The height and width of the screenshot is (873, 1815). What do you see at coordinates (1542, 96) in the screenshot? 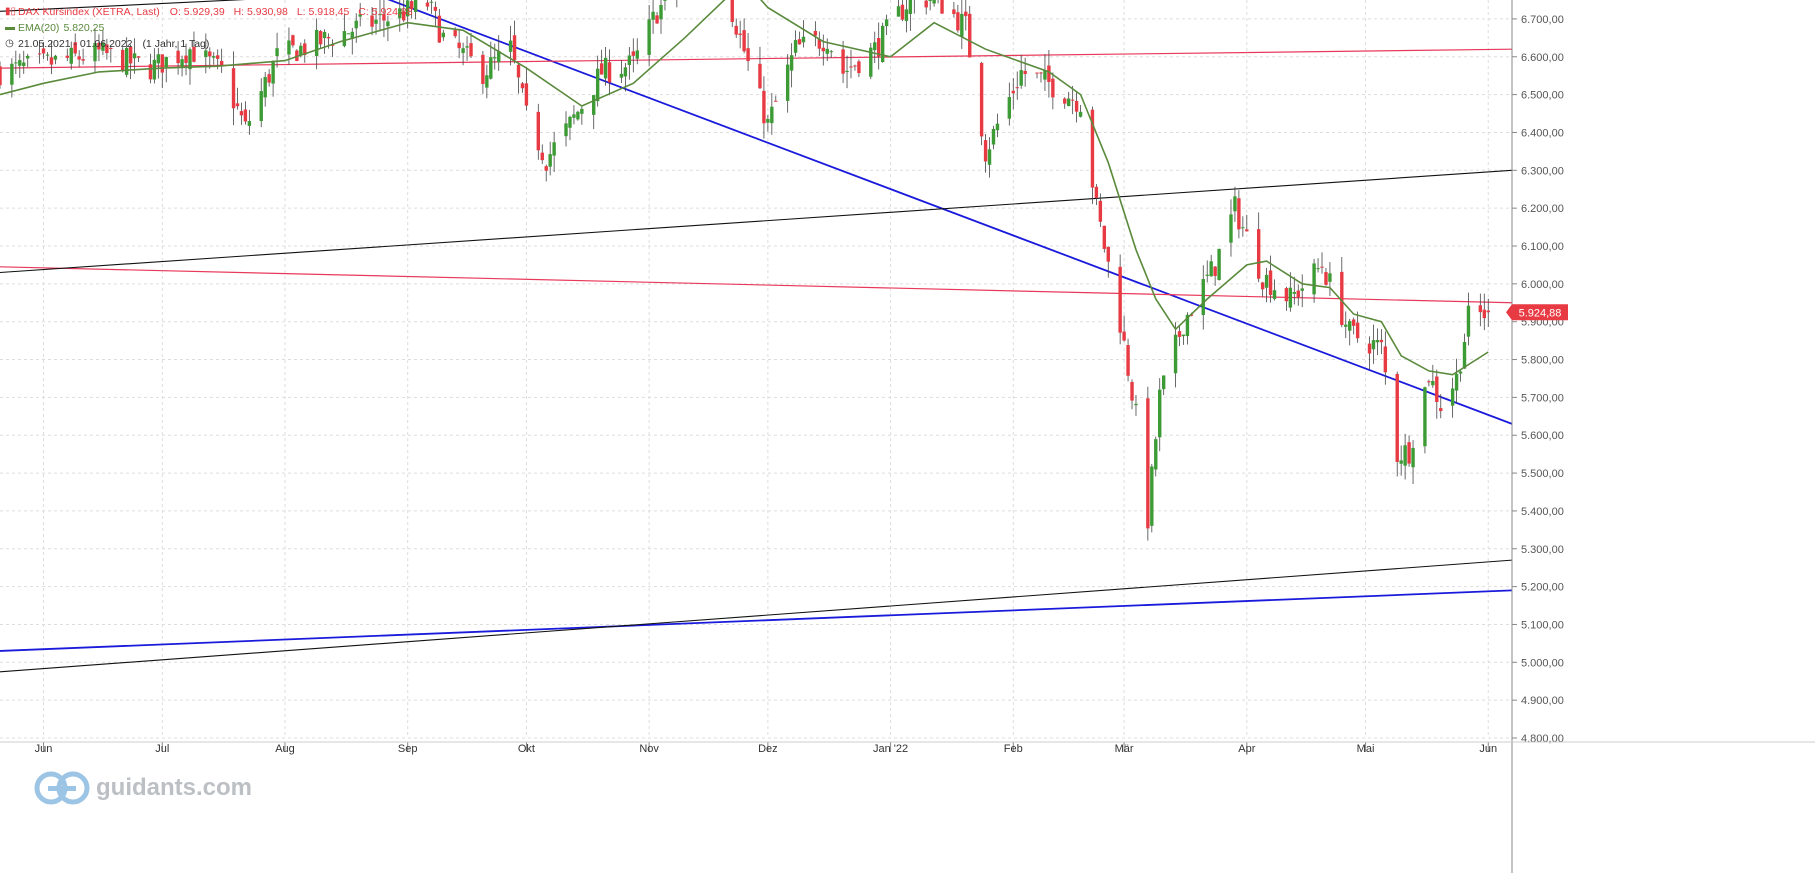
I see `y-tick-label: 6.500,00` at bounding box center [1542, 96].